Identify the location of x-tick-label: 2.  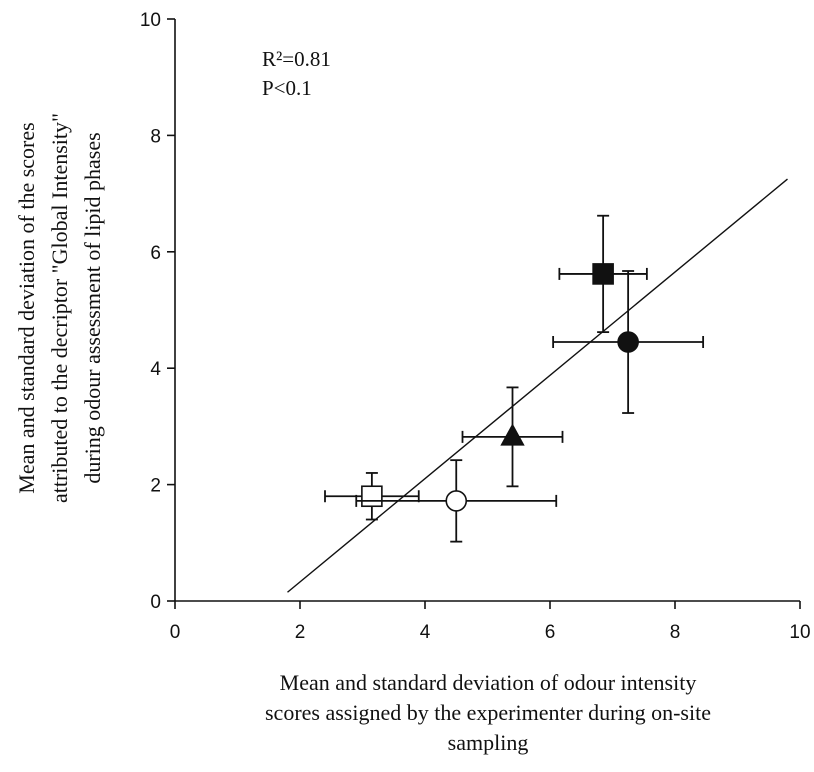
(300, 632).